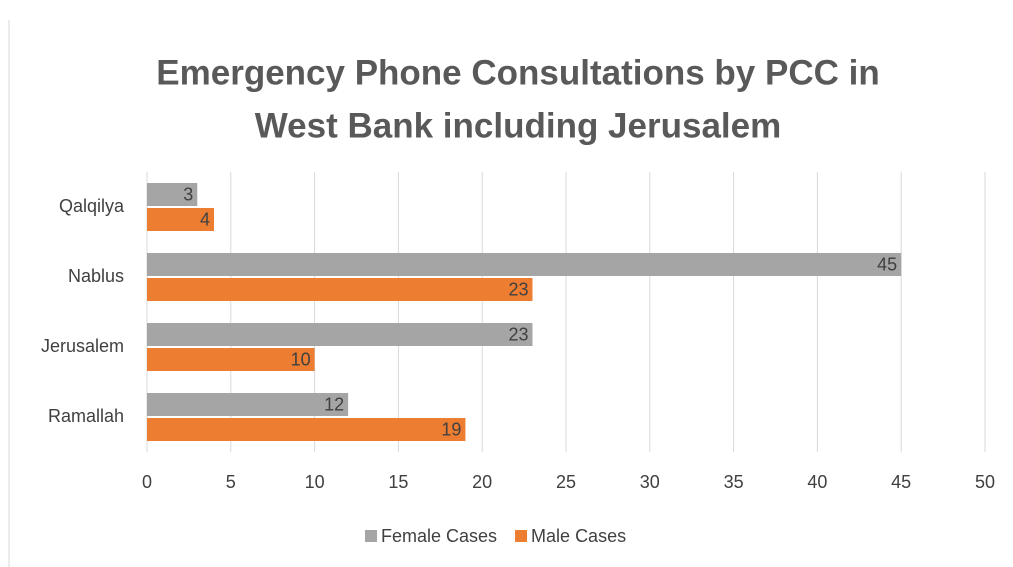 The width and height of the screenshot is (1013, 567). I want to click on y-tick-label: Qalqilya, so click(92, 206).